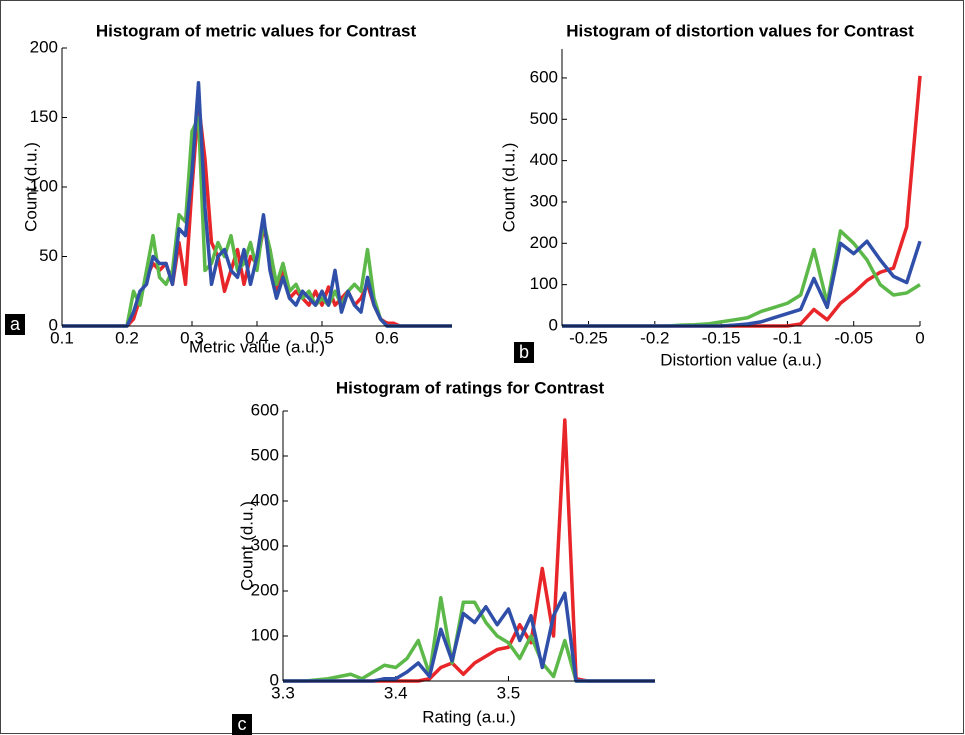 Image resolution: width=965 pixels, height=735 pixels. What do you see at coordinates (127, 337) in the screenshot?
I see `x-tick-label: 0.2` at bounding box center [127, 337].